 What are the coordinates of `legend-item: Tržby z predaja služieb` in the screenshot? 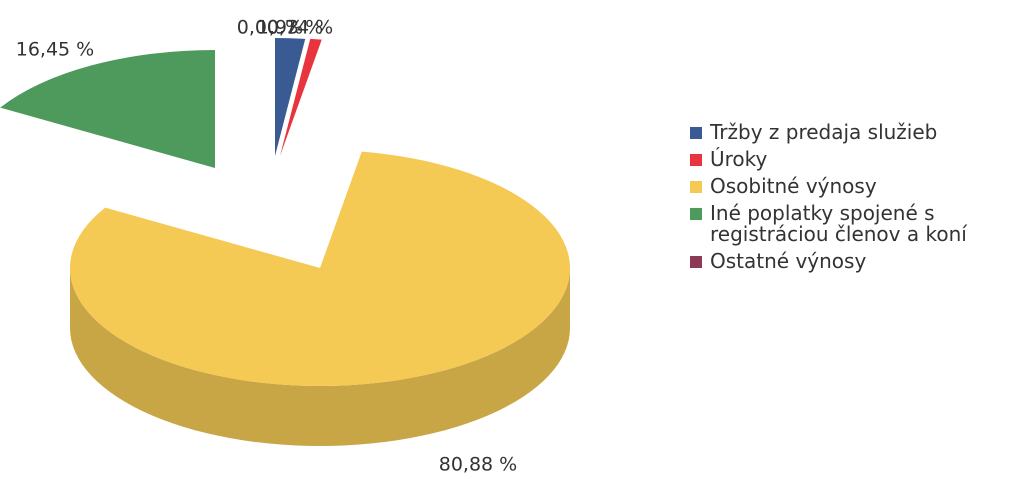 It's located at (855, 132).